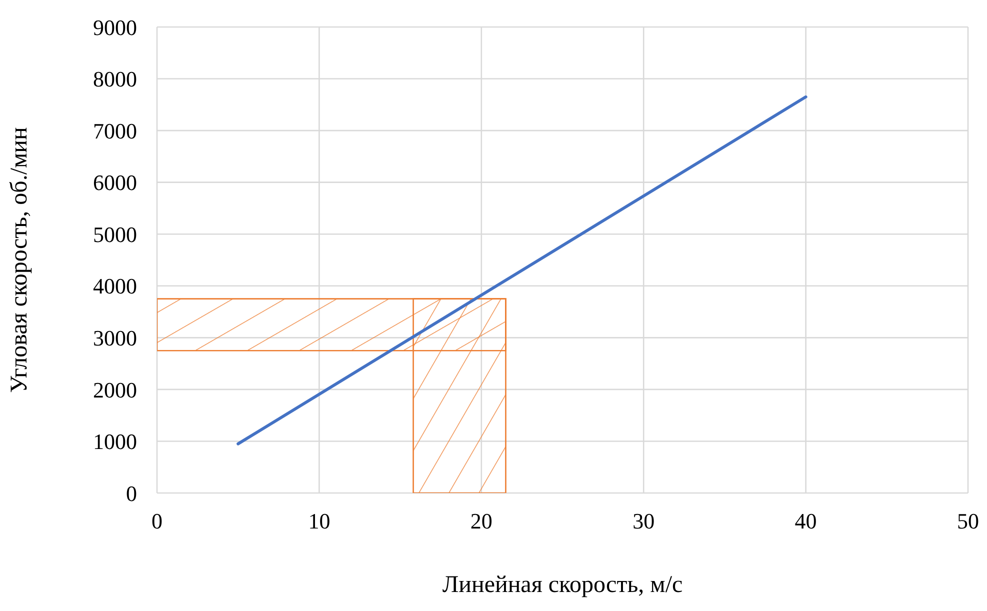  What do you see at coordinates (115, 337) in the screenshot?
I see `y-tick-label: 3000` at bounding box center [115, 337].